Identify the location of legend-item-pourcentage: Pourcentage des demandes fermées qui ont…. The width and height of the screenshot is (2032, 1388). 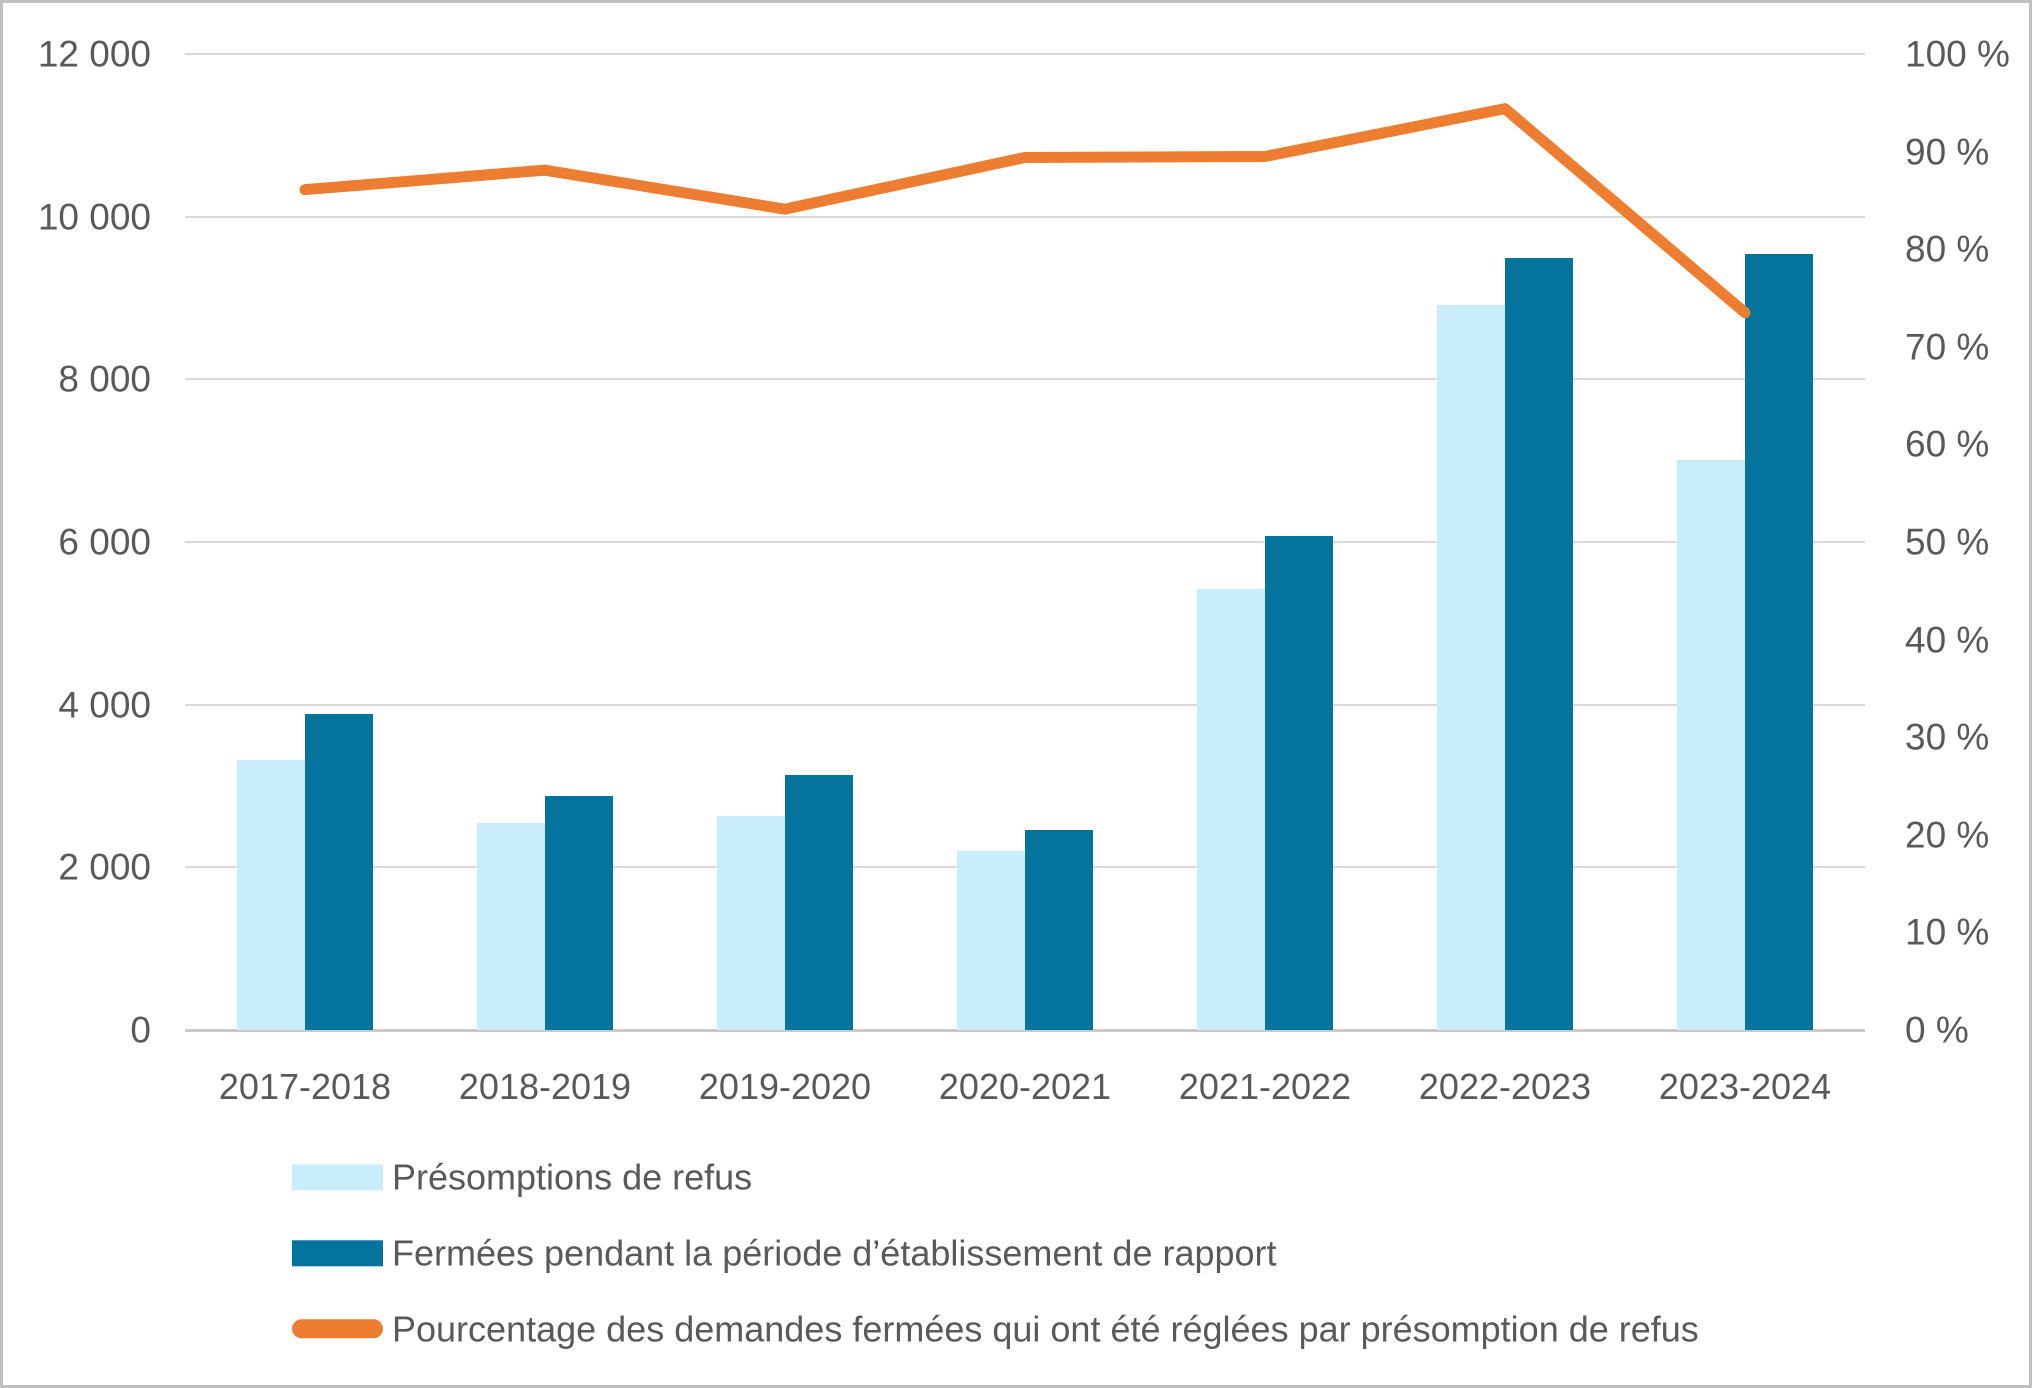
(995, 1328).